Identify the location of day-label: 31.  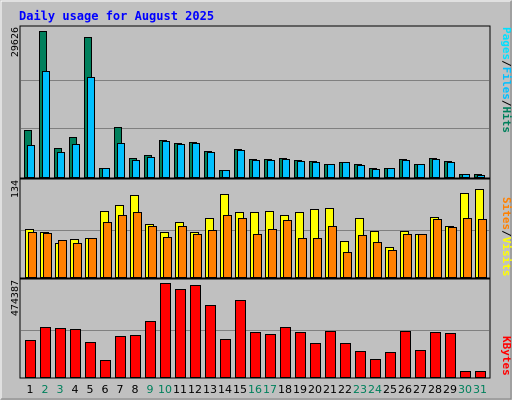
(480, 389).